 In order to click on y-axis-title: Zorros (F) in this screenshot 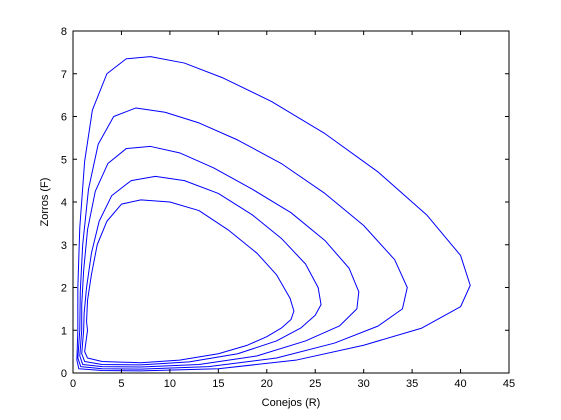, I will do `click(45, 202)`.